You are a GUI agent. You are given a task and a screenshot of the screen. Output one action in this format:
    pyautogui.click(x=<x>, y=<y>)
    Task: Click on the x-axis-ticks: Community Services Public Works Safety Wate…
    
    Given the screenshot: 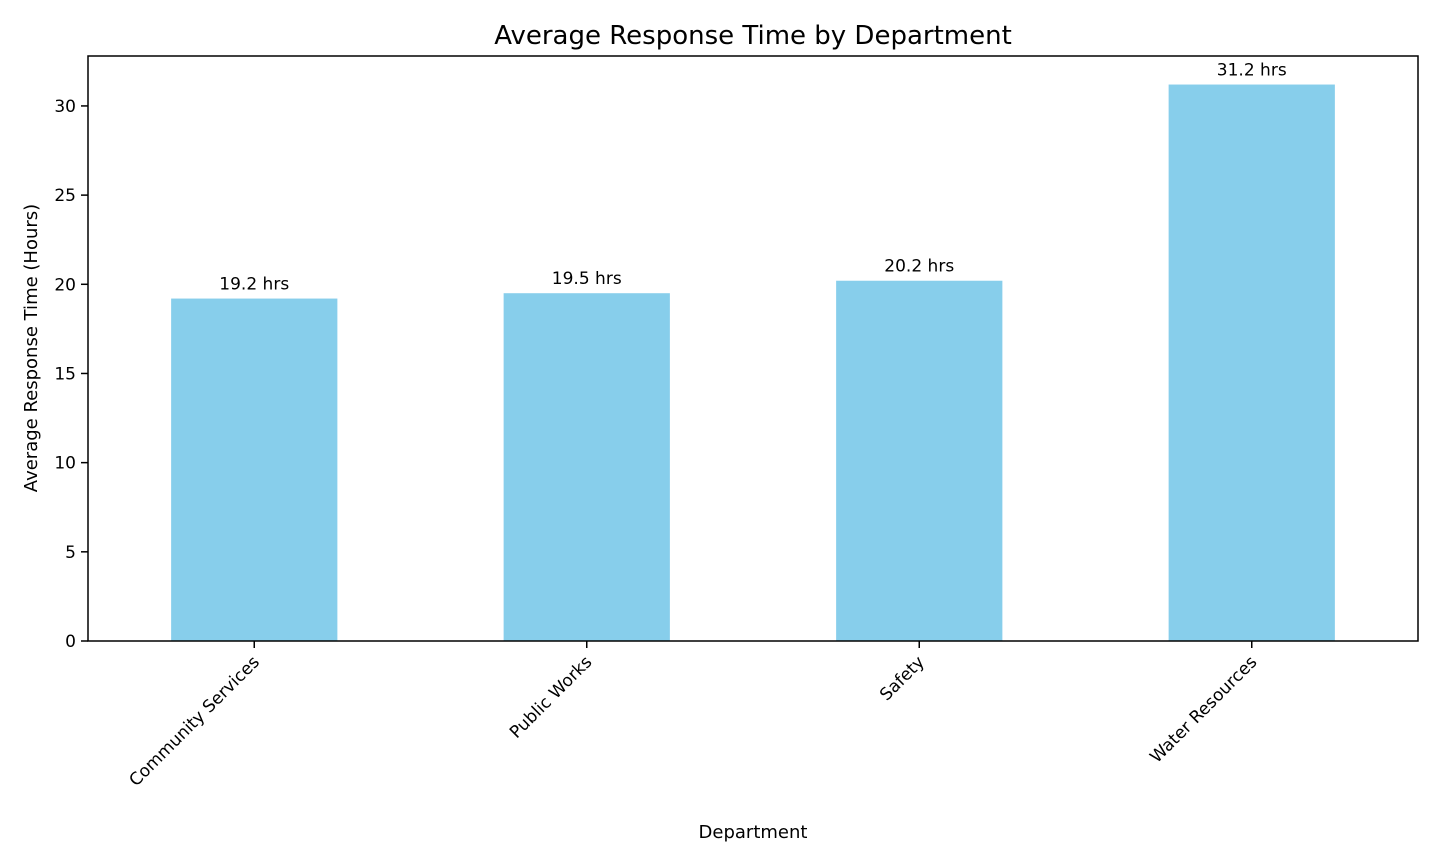 What is the action you would take?
    pyautogui.click(x=693, y=716)
    